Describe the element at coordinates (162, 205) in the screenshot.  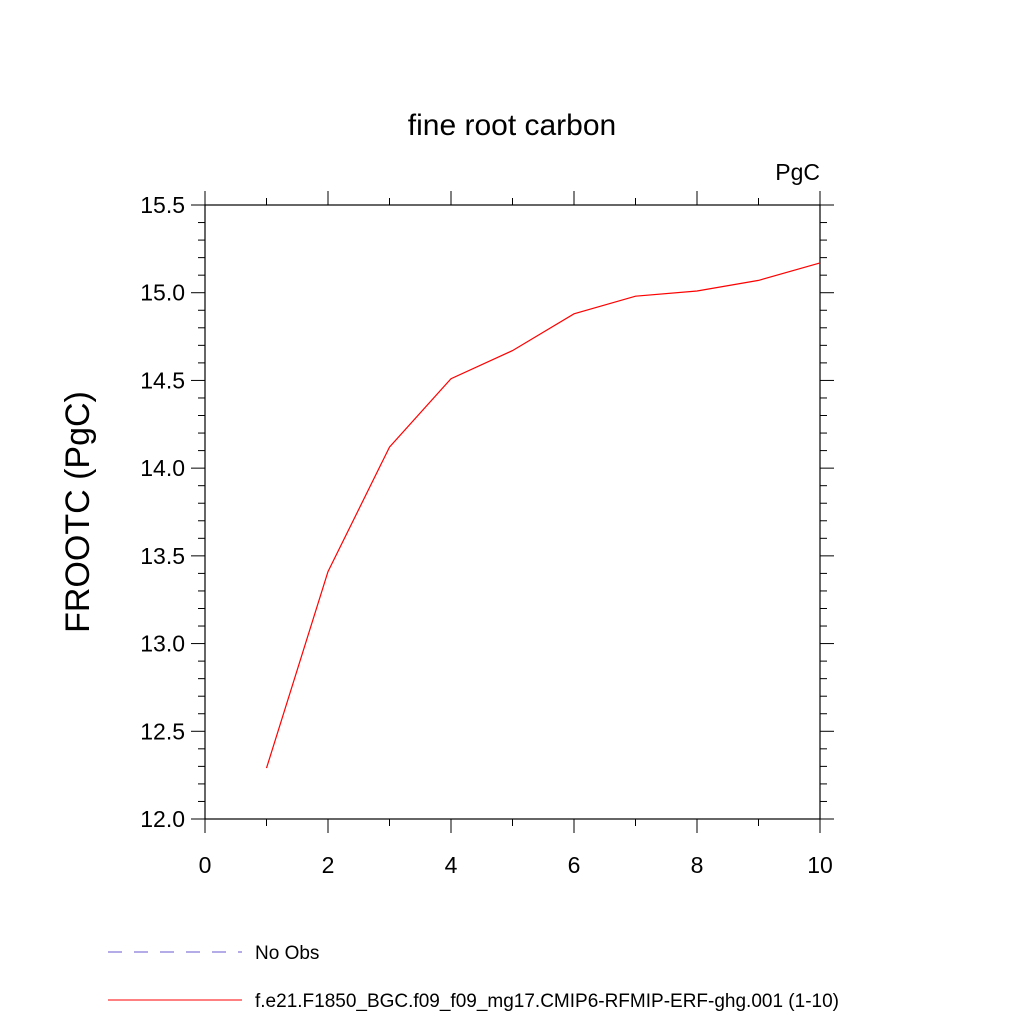
I see `y-tick-label: 15.5` at that location.